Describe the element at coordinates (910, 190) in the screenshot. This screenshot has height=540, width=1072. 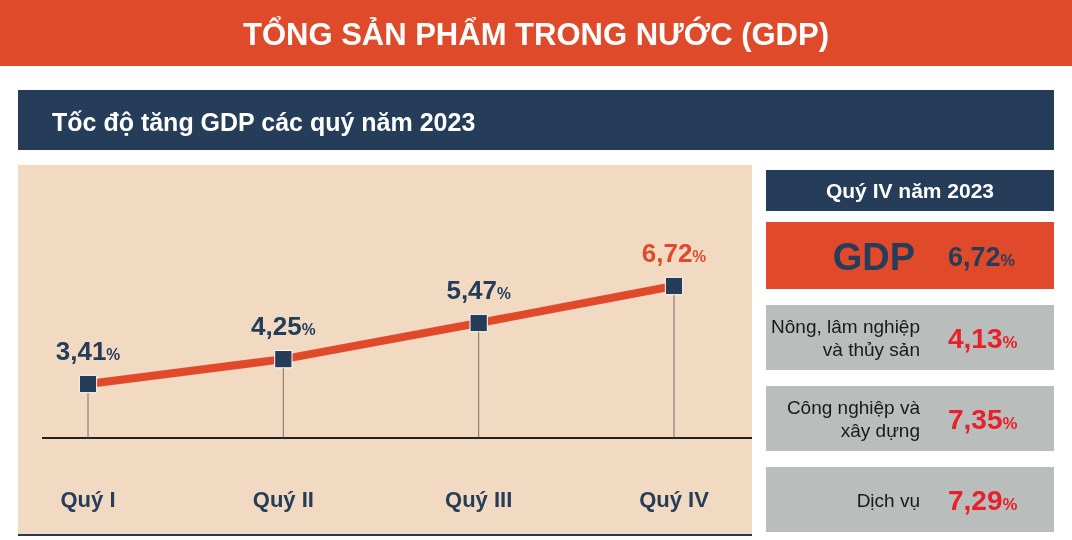
I see `text: Quý IV năm 2023` at that location.